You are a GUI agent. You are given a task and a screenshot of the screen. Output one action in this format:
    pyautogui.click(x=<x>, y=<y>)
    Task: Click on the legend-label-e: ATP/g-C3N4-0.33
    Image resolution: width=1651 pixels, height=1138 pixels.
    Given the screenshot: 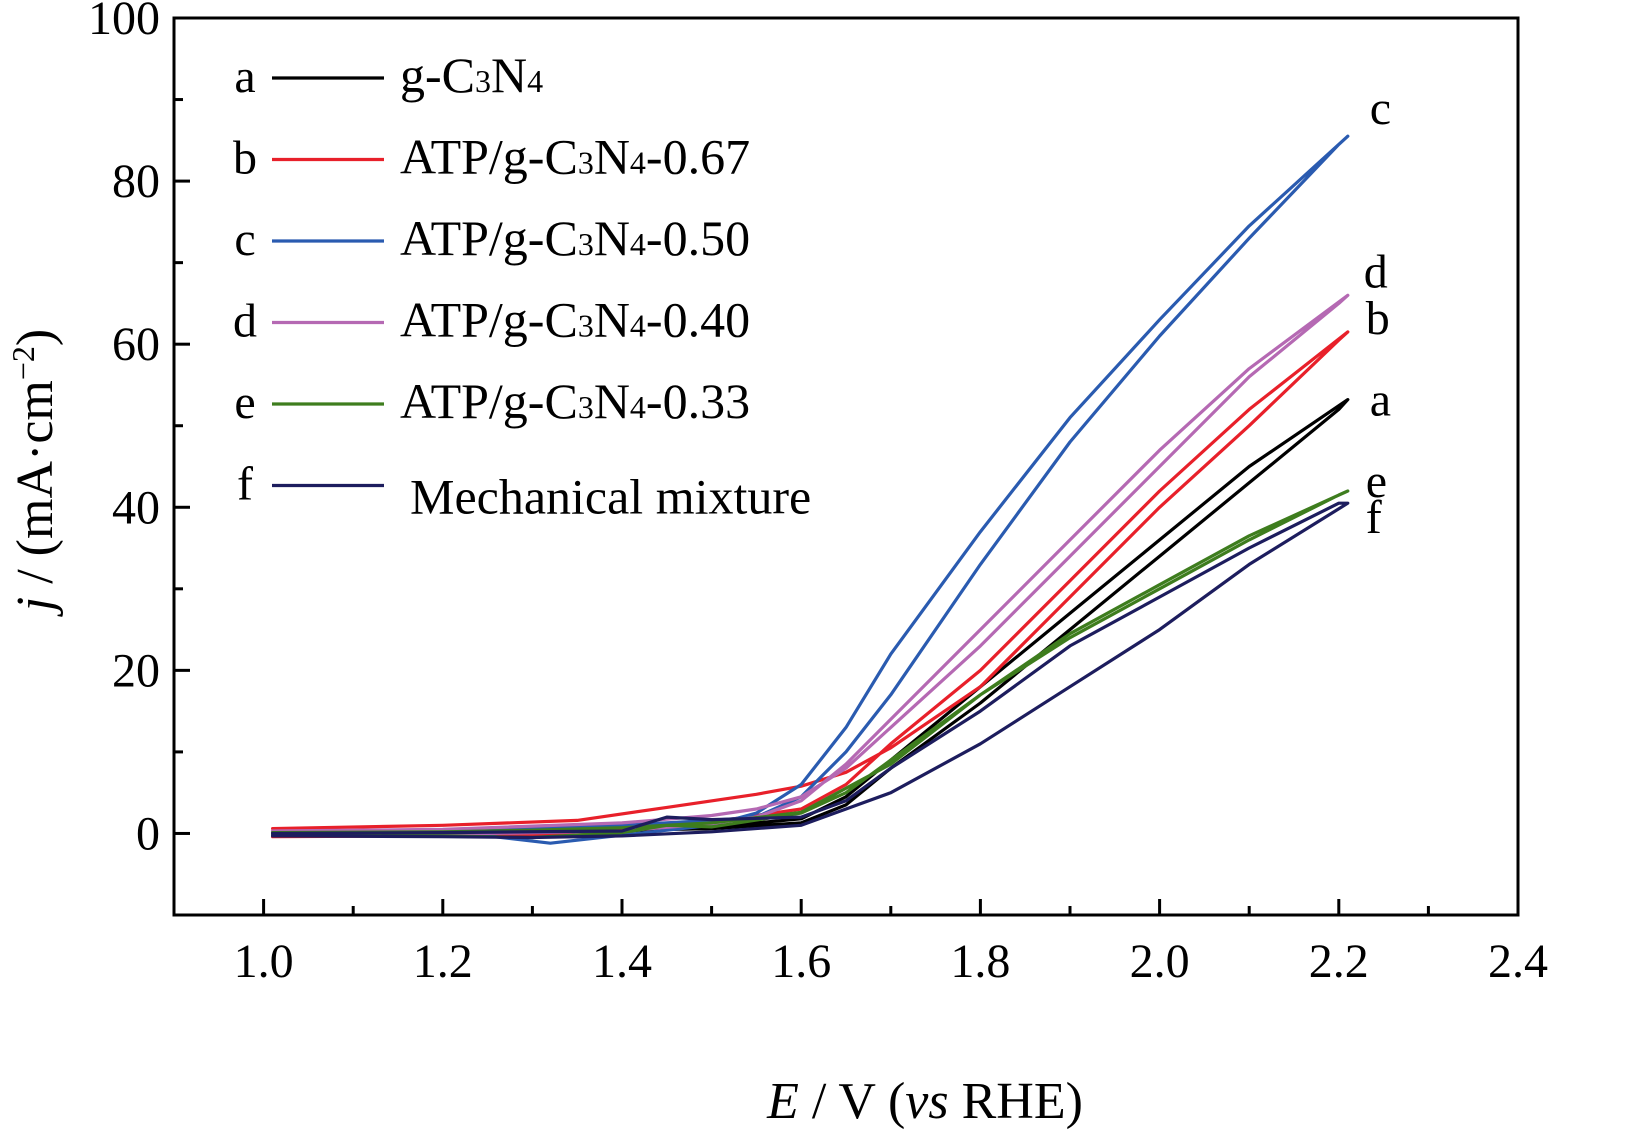 What is the action you would take?
    pyautogui.click(x=575, y=401)
    